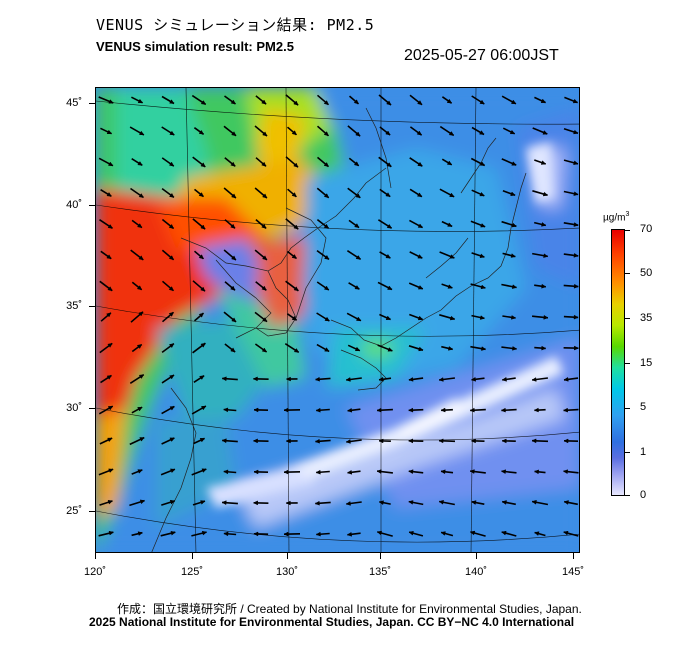 Image resolution: width=700 pixels, height=649 pixels. What do you see at coordinates (95, 572) in the screenshot?
I see `lon-label-120: 120˚` at bounding box center [95, 572].